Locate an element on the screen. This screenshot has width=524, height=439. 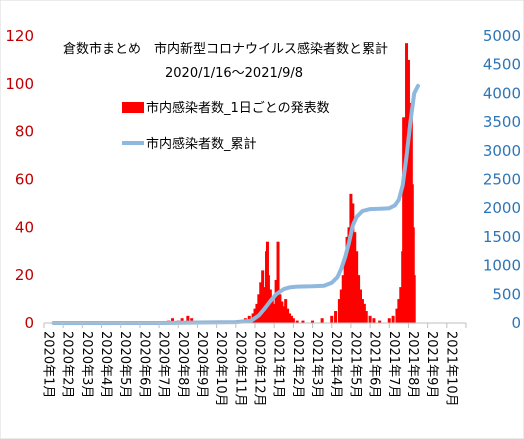
x-tick-label: 2020年8月 is located at coordinates (182, 364).